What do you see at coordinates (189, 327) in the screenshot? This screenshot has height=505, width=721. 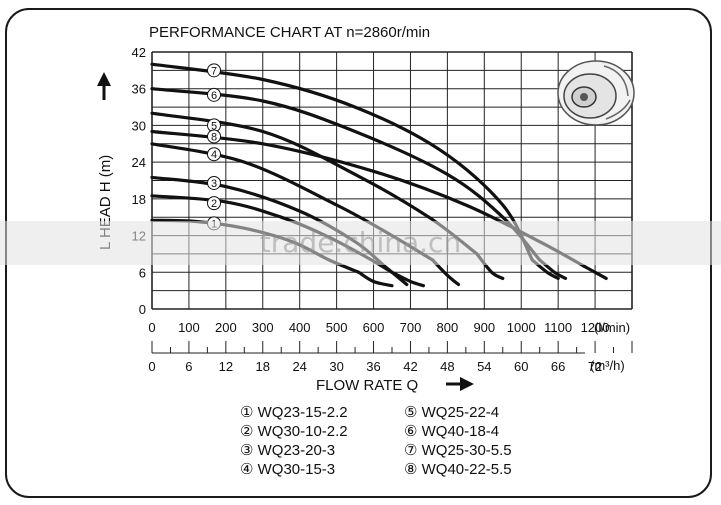 I see `x-tick-label-lmin: 100` at bounding box center [189, 327].